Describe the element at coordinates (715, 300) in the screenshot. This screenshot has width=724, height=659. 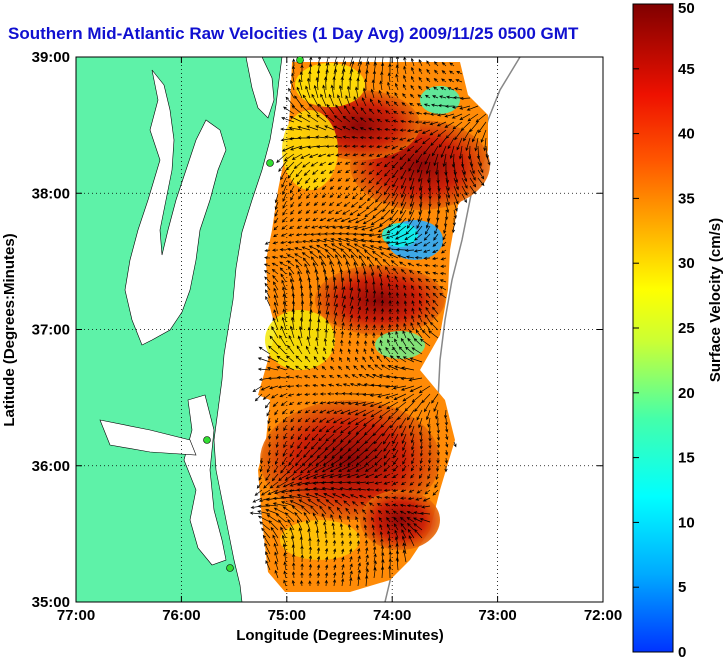
I see `colorbar-label: Surface Velocity (cm/s)` at that location.